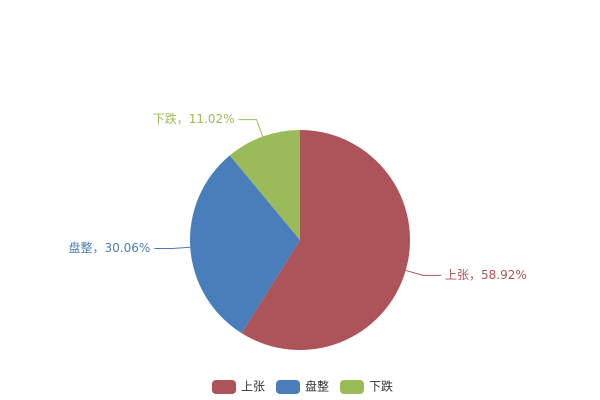 Image resolution: width=600 pixels, height=400 pixels. What do you see at coordinates (194, 118) in the screenshot?
I see `data-label: 下跌，11.02%` at bounding box center [194, 118].